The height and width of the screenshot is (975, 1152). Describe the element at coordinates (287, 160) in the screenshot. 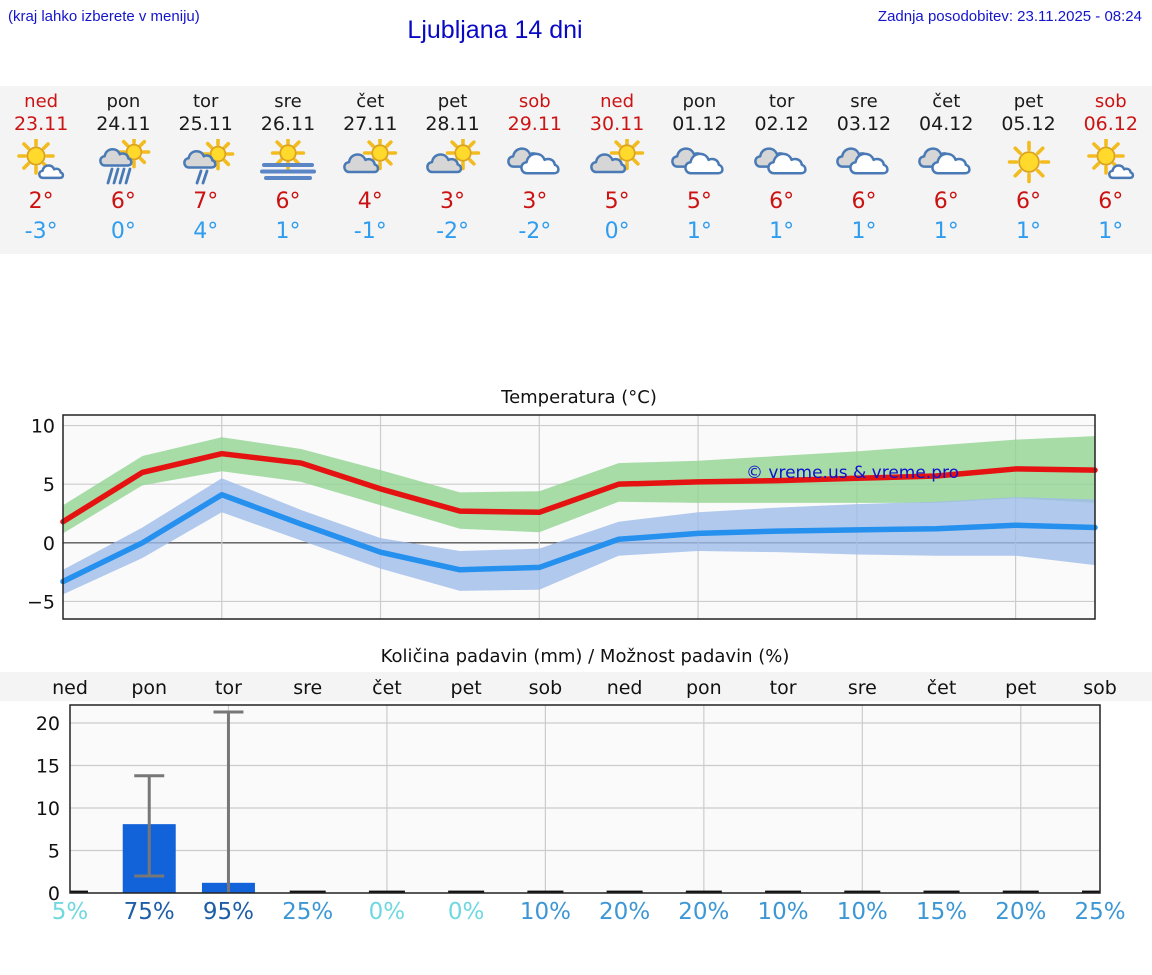

I see `fog-icon` at that location.